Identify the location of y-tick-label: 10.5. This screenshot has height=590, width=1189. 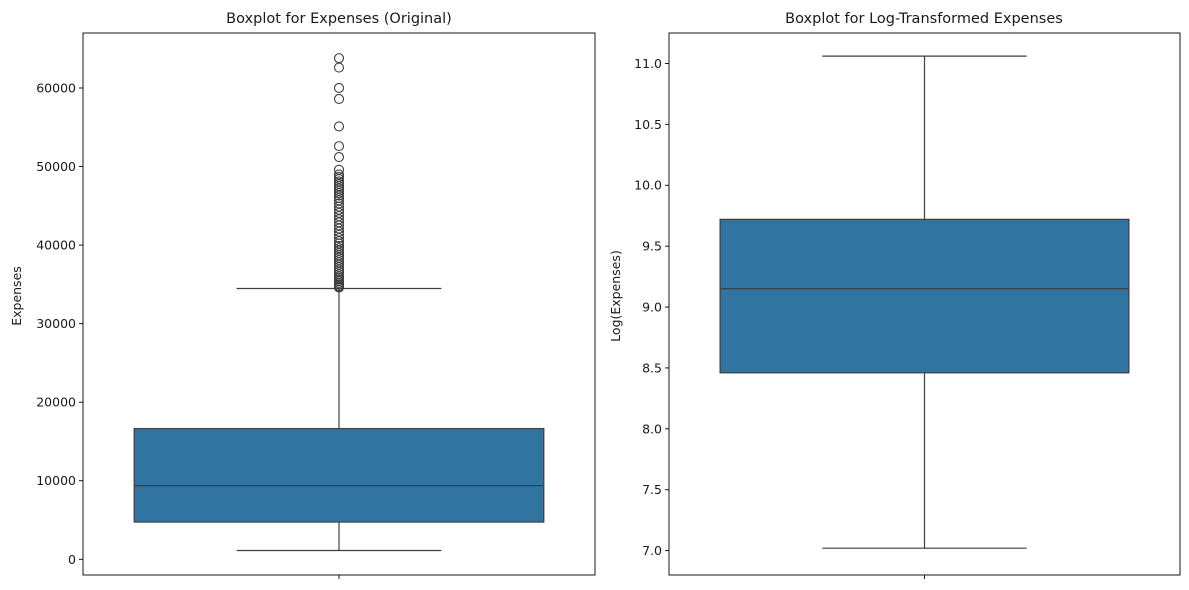
(648, 124).